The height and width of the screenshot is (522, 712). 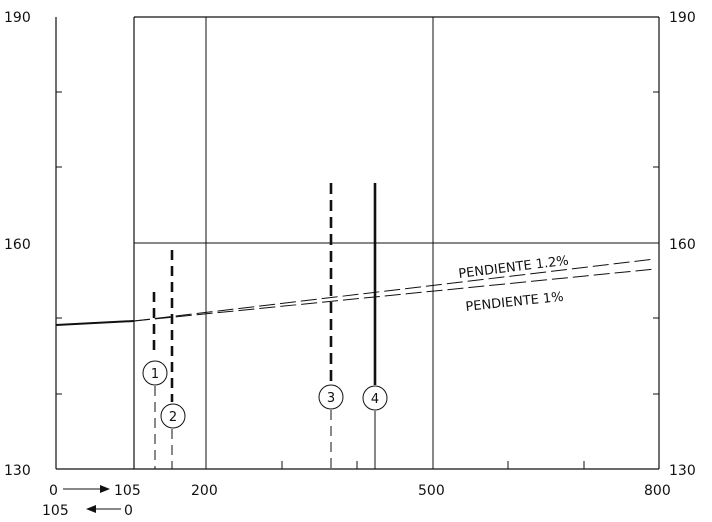 I want to click on y-label-left-190: 190, so click(x=17, y=18).